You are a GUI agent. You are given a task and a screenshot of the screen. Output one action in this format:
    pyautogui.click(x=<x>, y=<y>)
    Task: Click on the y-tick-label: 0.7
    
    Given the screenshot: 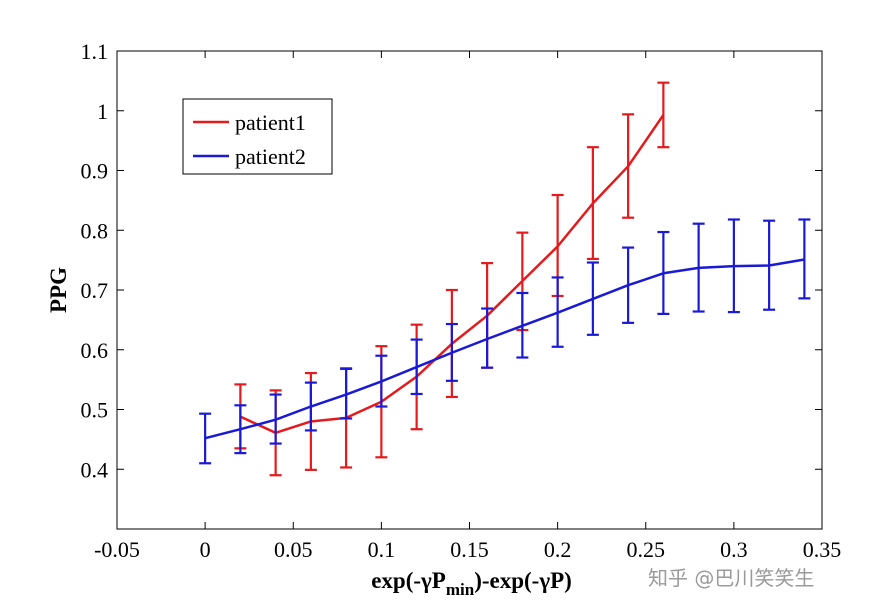 What is the action you would take?
    pyautogui.click(x=95, y=290)
    